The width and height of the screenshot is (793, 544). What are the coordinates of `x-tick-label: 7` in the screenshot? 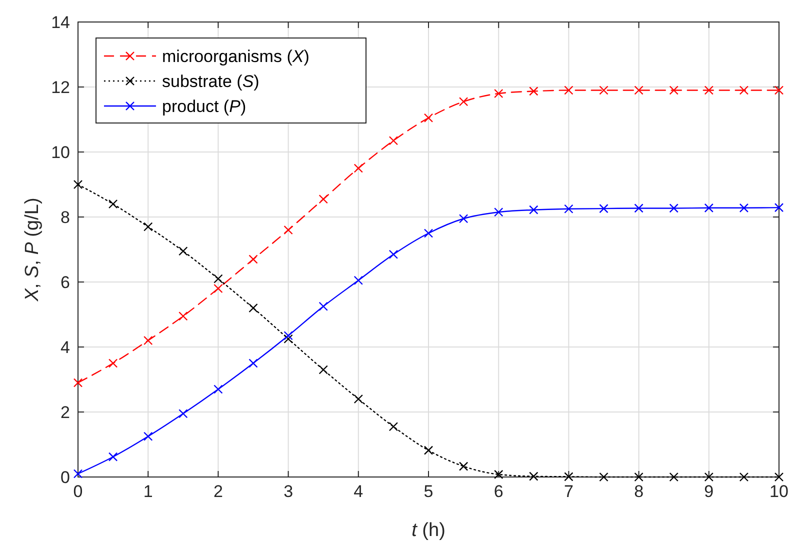 It's located at (569, 491).